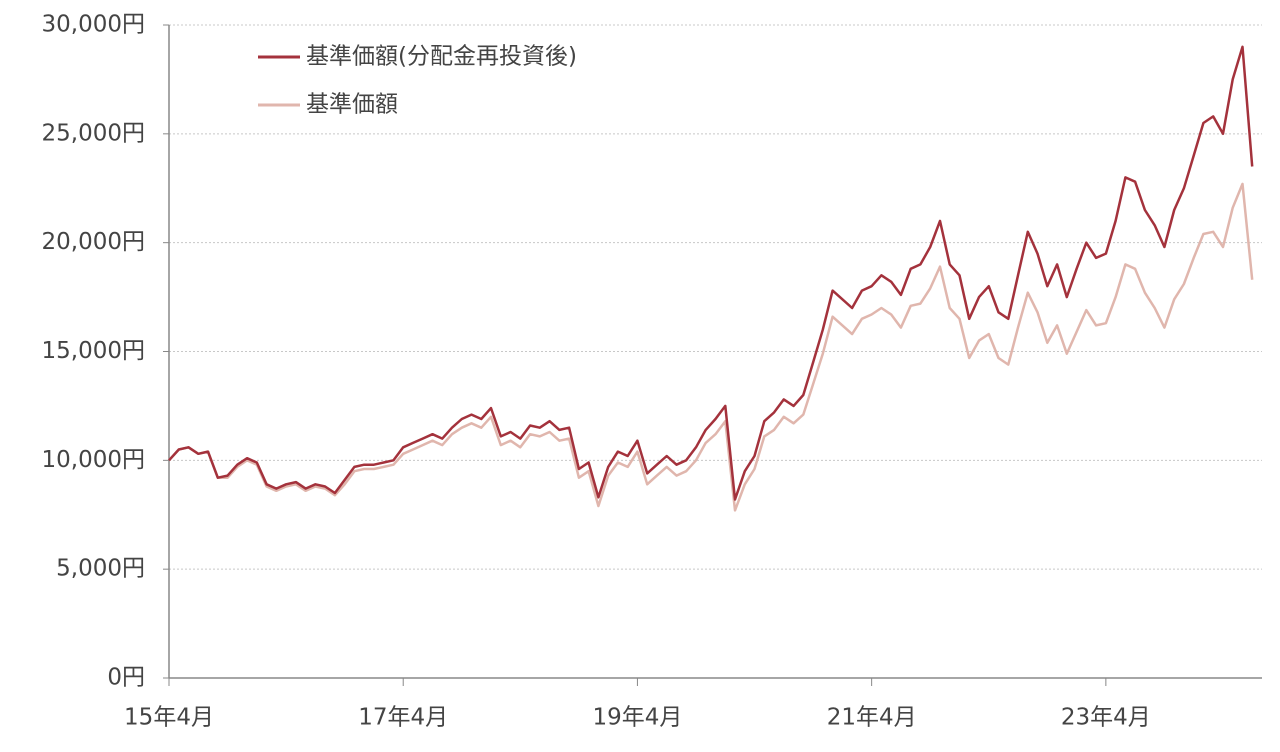 The width and height of the screenshot is (1280, 752). I want to click on y-tick-label: 15,000円, so click(93, 351).